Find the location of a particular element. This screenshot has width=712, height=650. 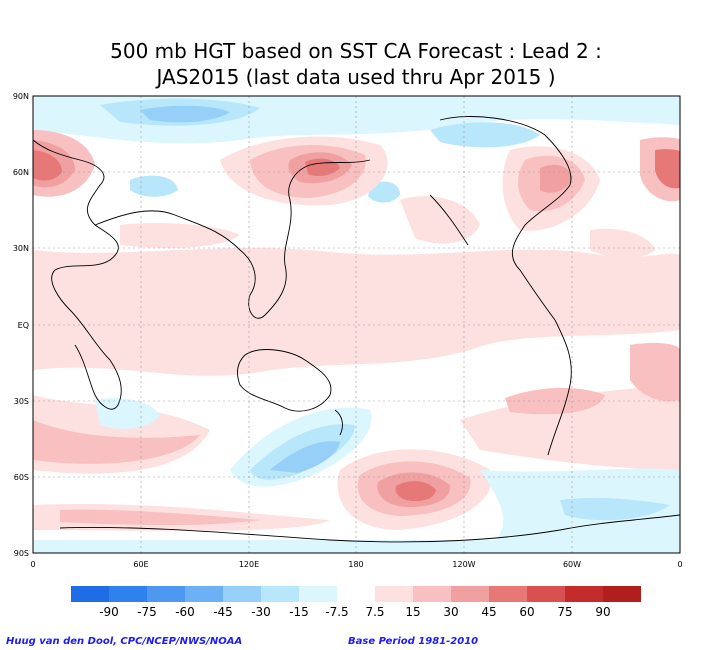

legend-level-label: -30 is located at coordinates (261, 612).